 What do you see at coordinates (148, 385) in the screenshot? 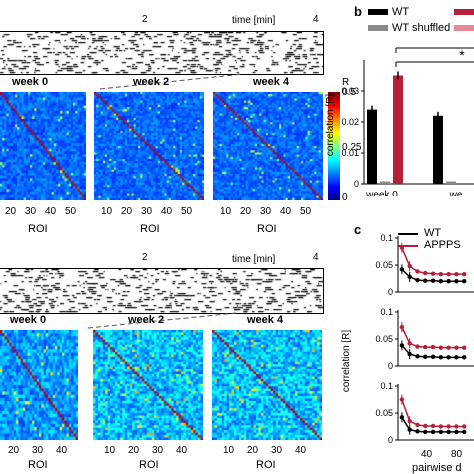
I see `bottom-heatmap-week2` at bounding box center [148, 385].